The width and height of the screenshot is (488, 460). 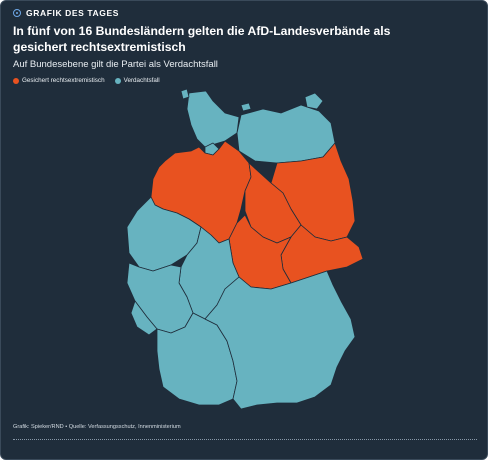 I want to click on target-icon, so click(x=17, y=13).